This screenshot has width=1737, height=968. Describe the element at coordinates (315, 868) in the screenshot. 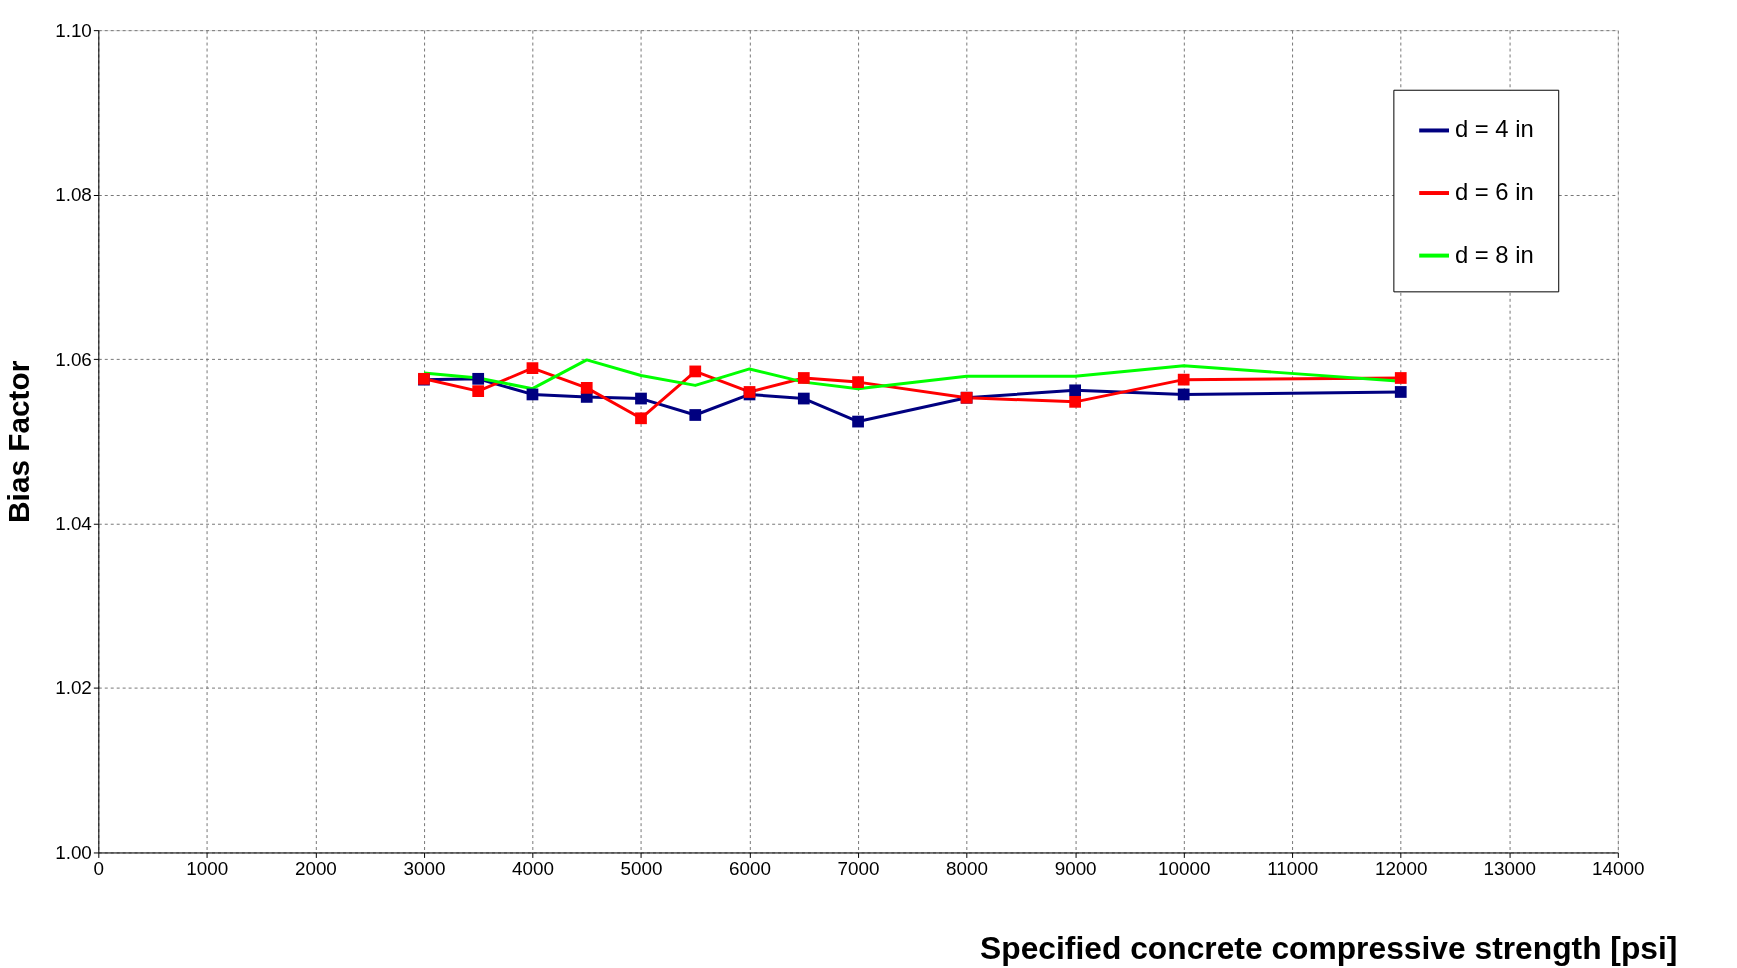

I see `x-tick-label: 2000` at that location.